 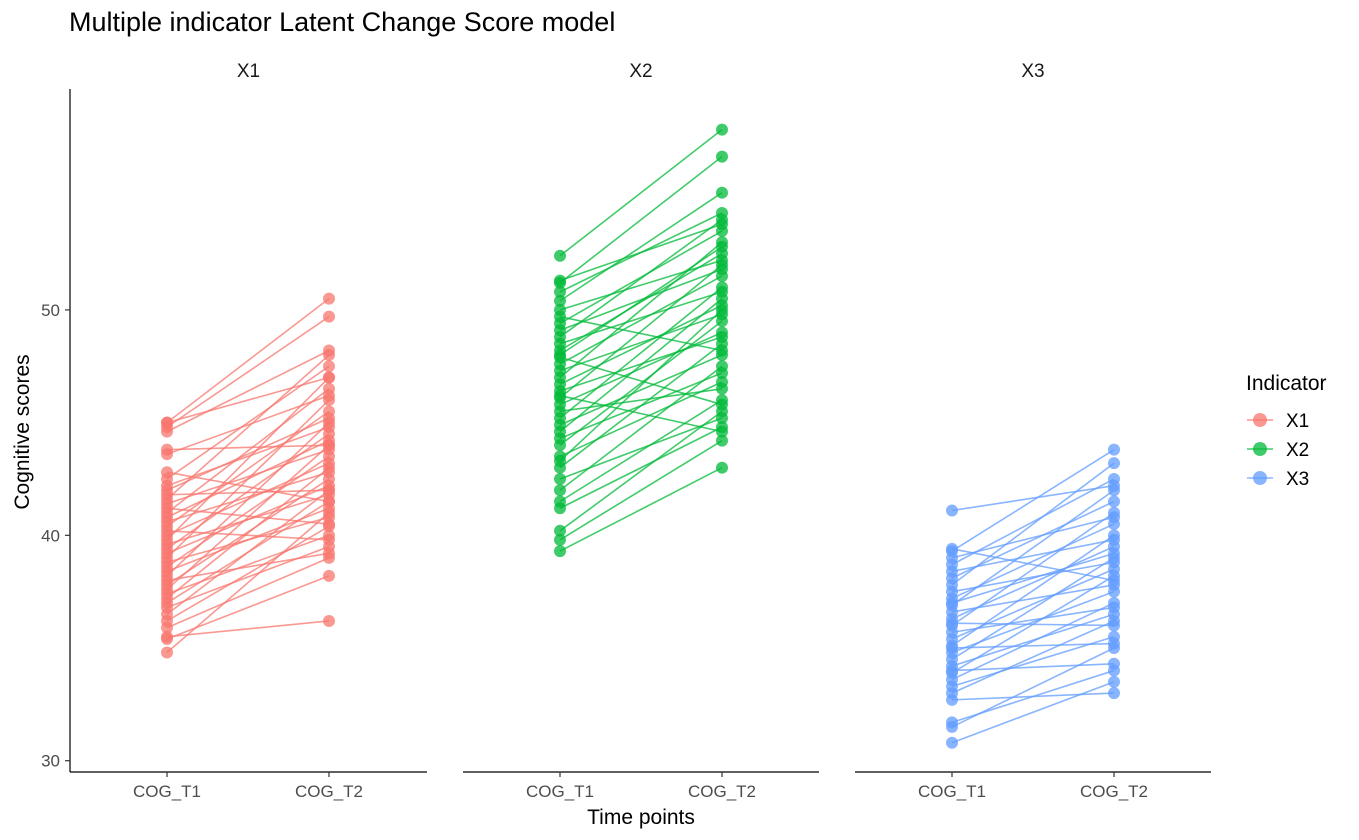 What do you see at coordinates (1032, 71) in the screenshot?
I see `strip-label: X3` at bounding box center [1032, 71].